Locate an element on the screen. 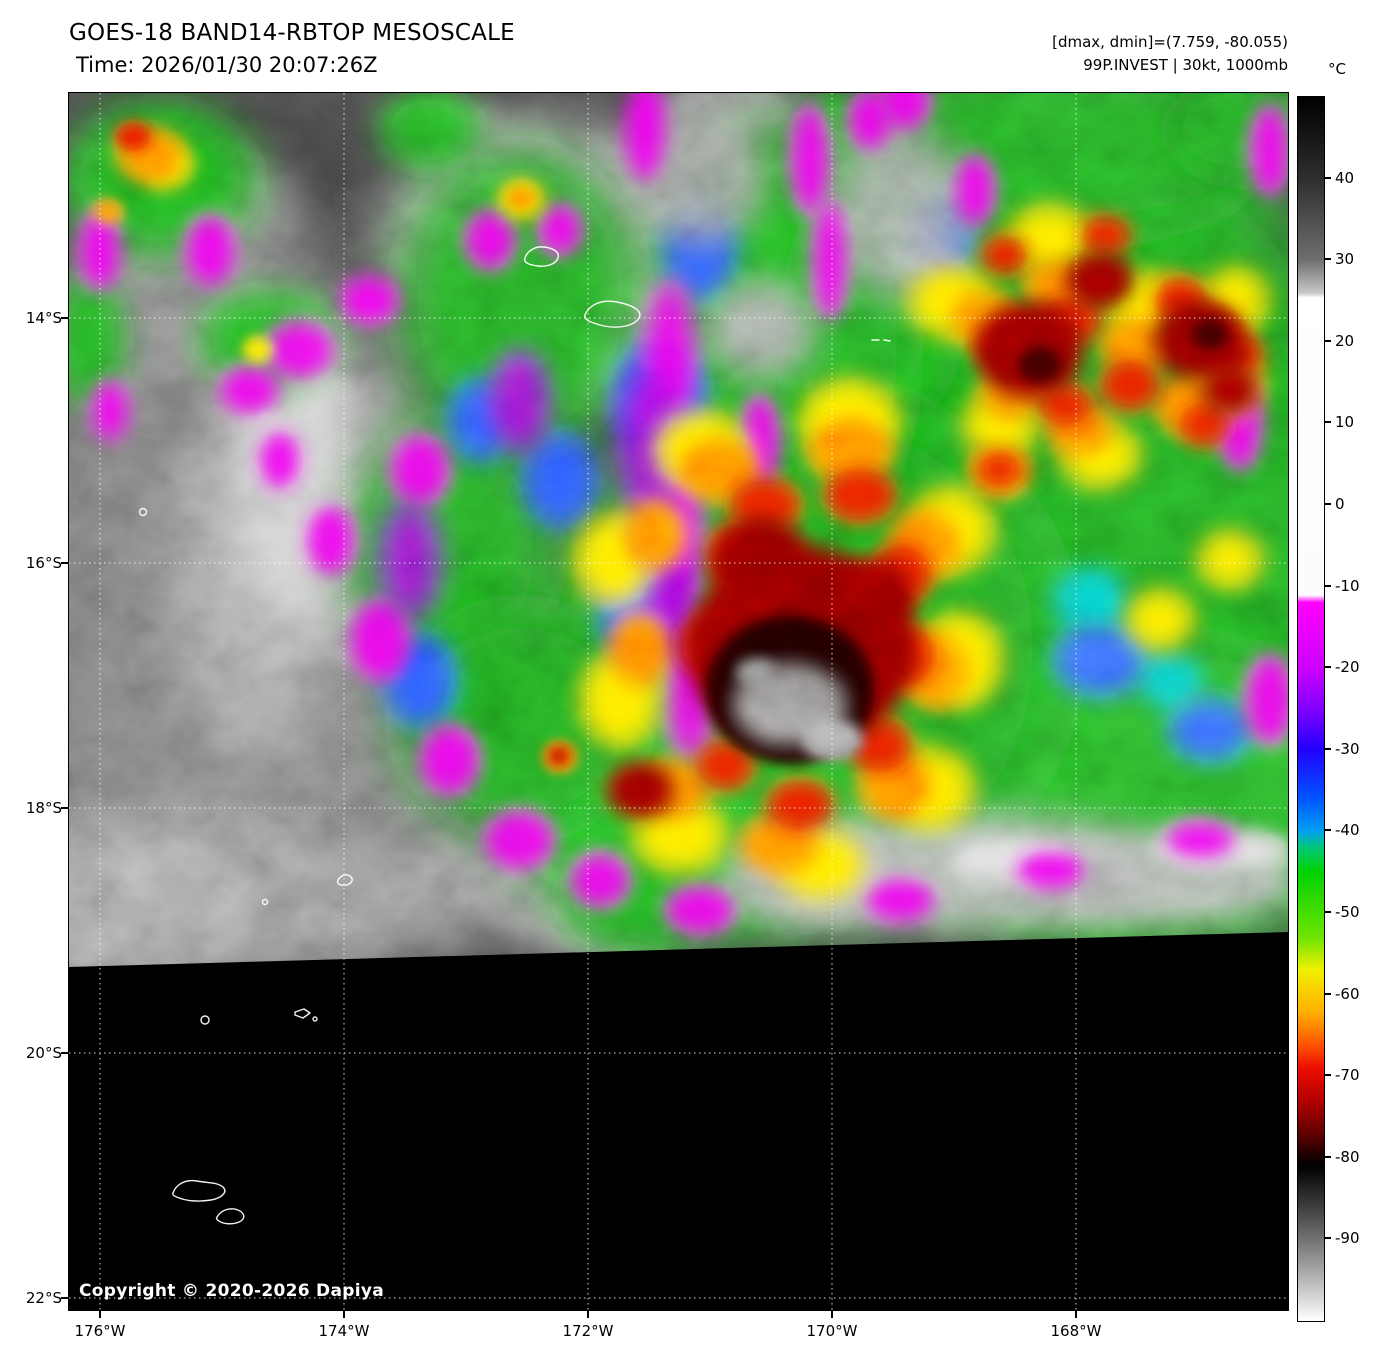  lon-label-176w: 176°W is located at coordinates (100, 1331).